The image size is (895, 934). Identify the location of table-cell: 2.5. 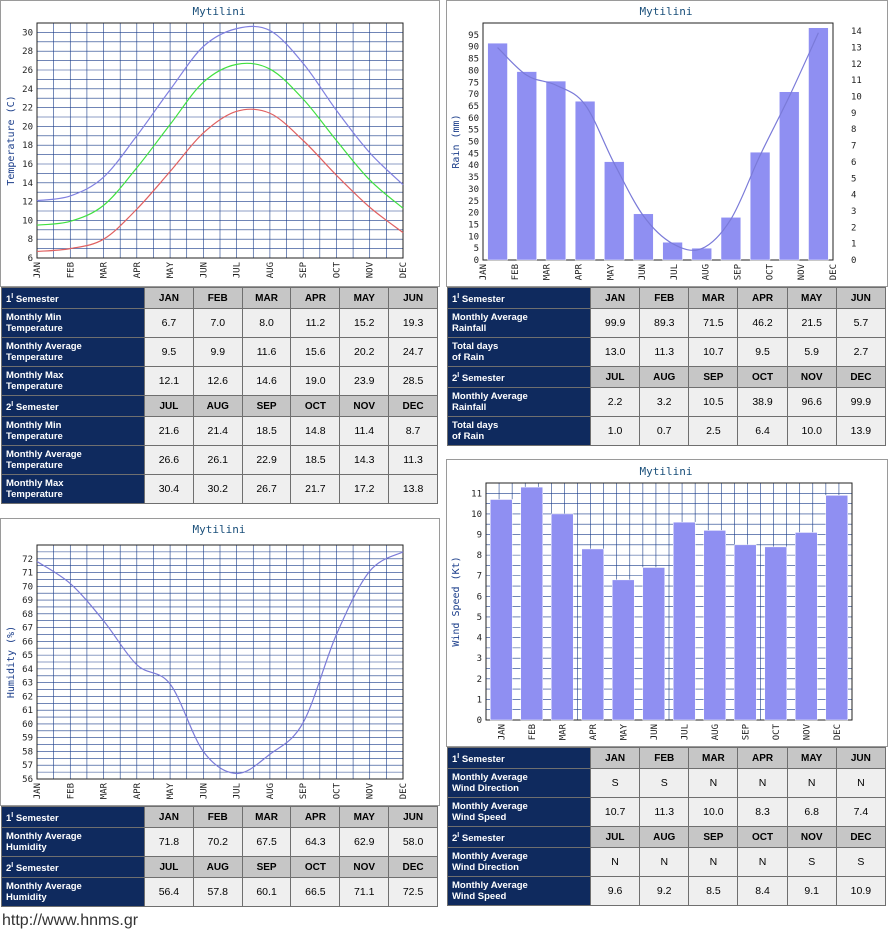
(713, 431).